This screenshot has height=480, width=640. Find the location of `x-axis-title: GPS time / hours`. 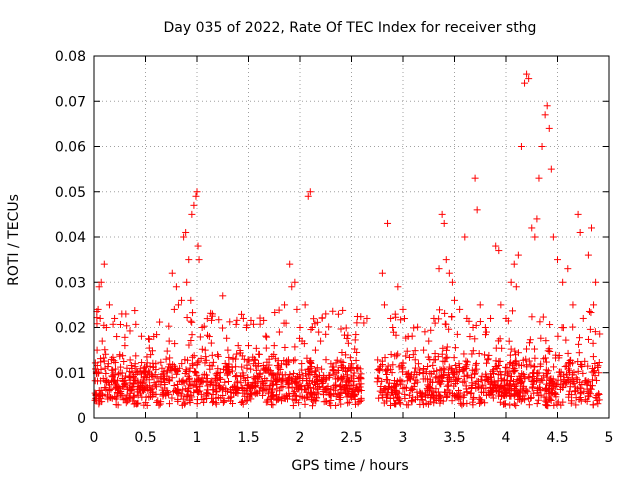

x-axis-title: GPS time / hours is located at coordinates (349, 466).